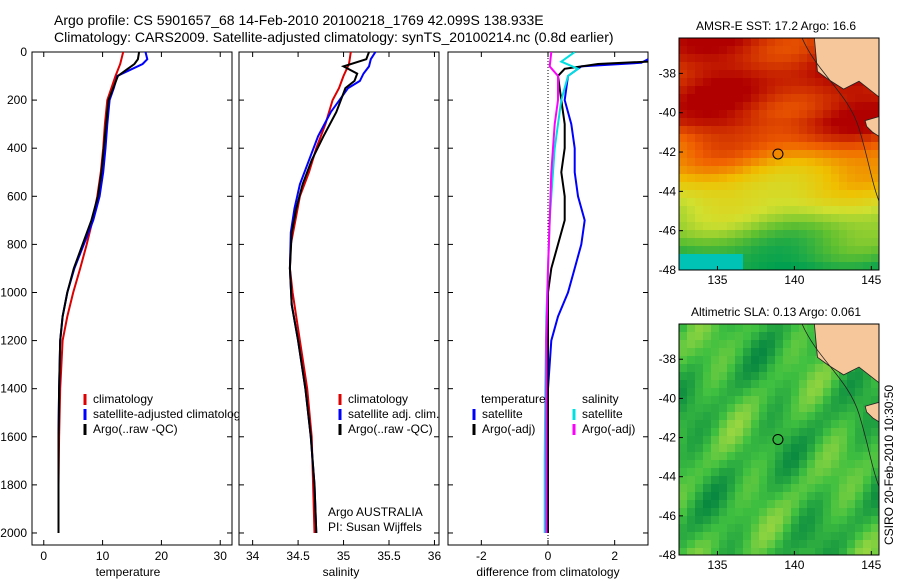 The height and width of the screenshot is (580, 900). Describe the element at coordinates (344, 556) in the screenshot. I see `salinity-xtick-label: 35` at that location.